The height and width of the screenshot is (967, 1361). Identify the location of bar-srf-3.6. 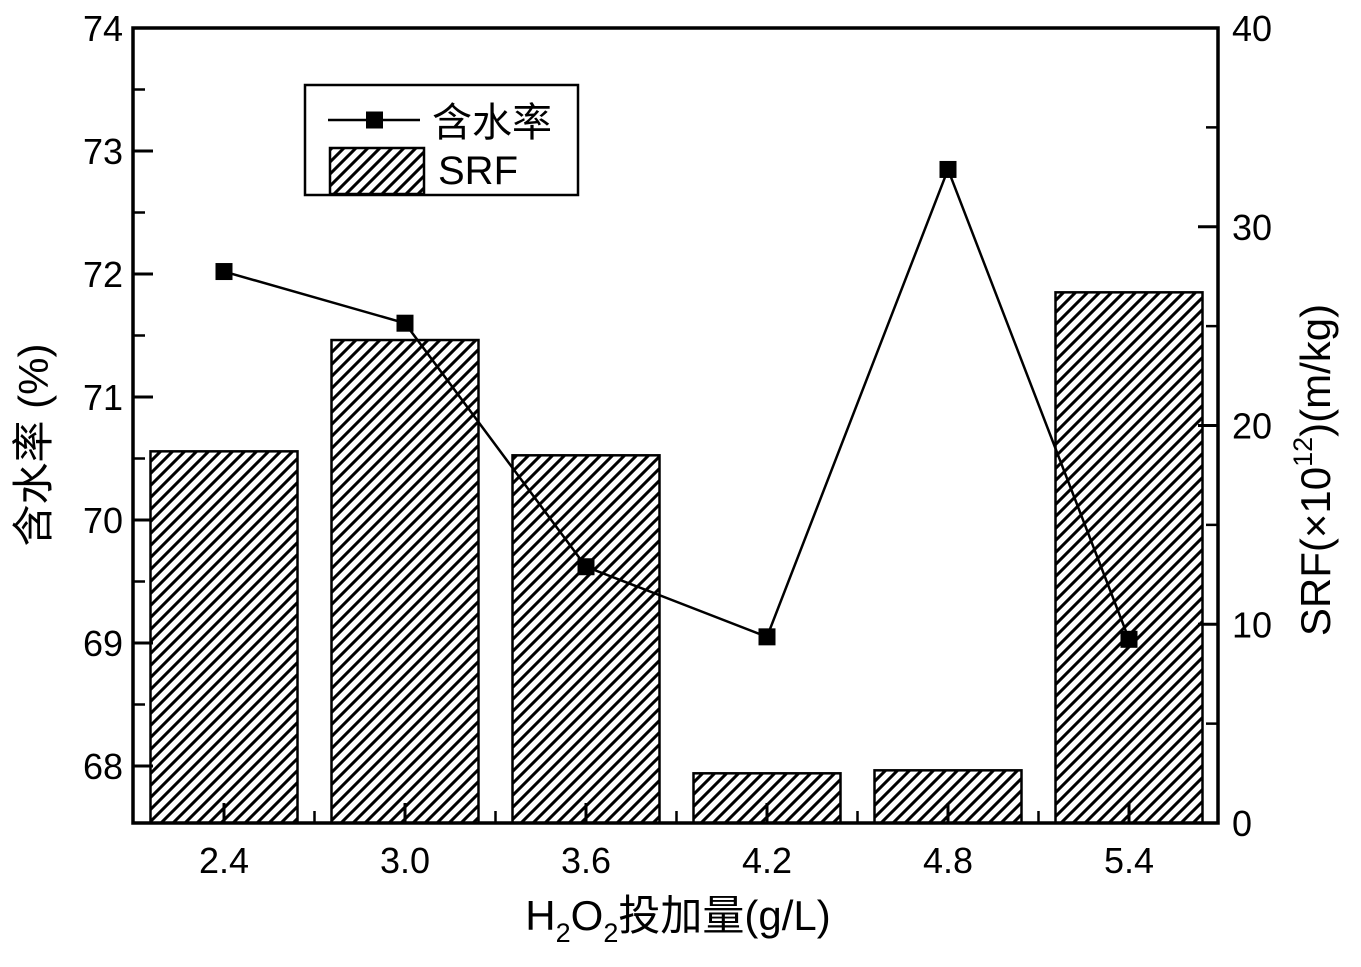
(586, 639).